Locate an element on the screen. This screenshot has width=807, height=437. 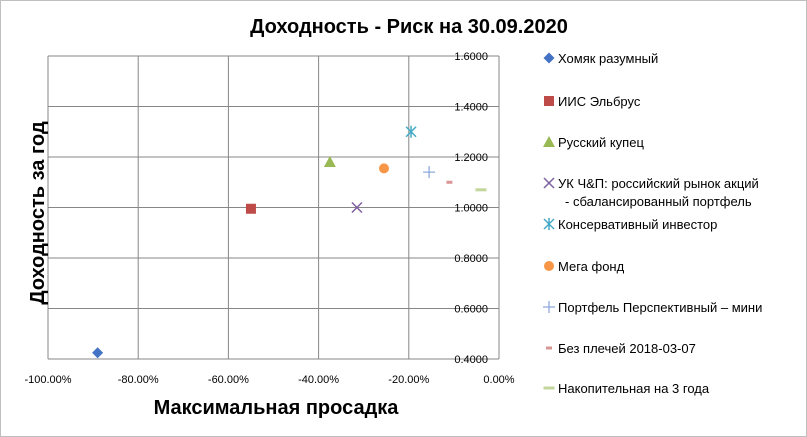
legend-label: ИИС Эльбрус is located at coordinates (599, 101).